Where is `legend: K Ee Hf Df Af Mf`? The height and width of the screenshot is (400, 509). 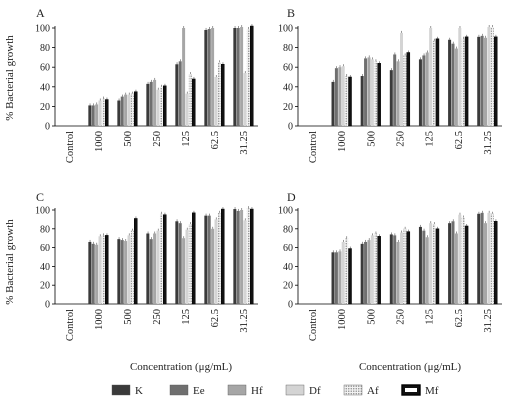 legend: K Ee Hf Df Af Mf is located at coordinates (275, 390).